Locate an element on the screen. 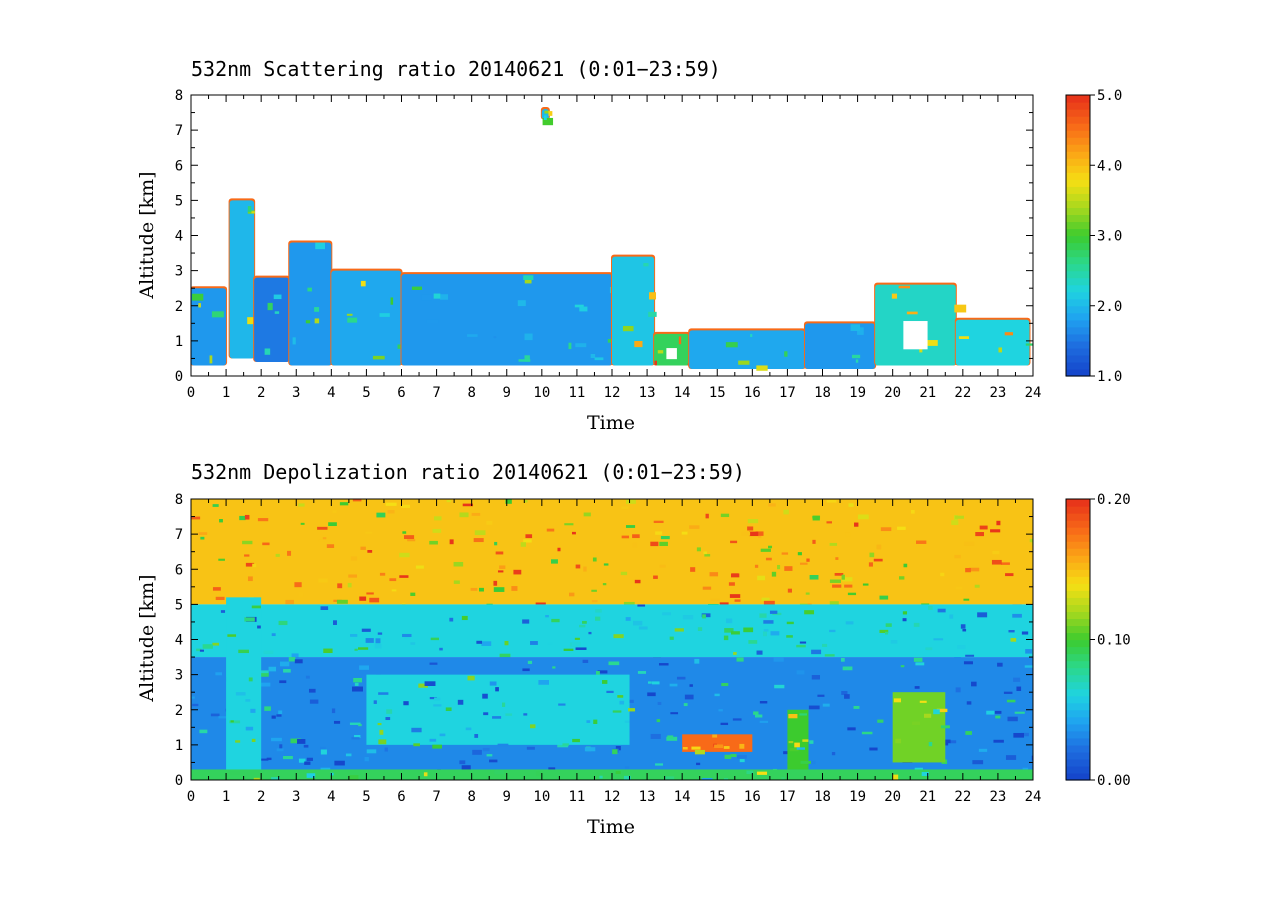 The image size is (1286, 909). x-tick-label: 5 is located at coordinates (366, 797).